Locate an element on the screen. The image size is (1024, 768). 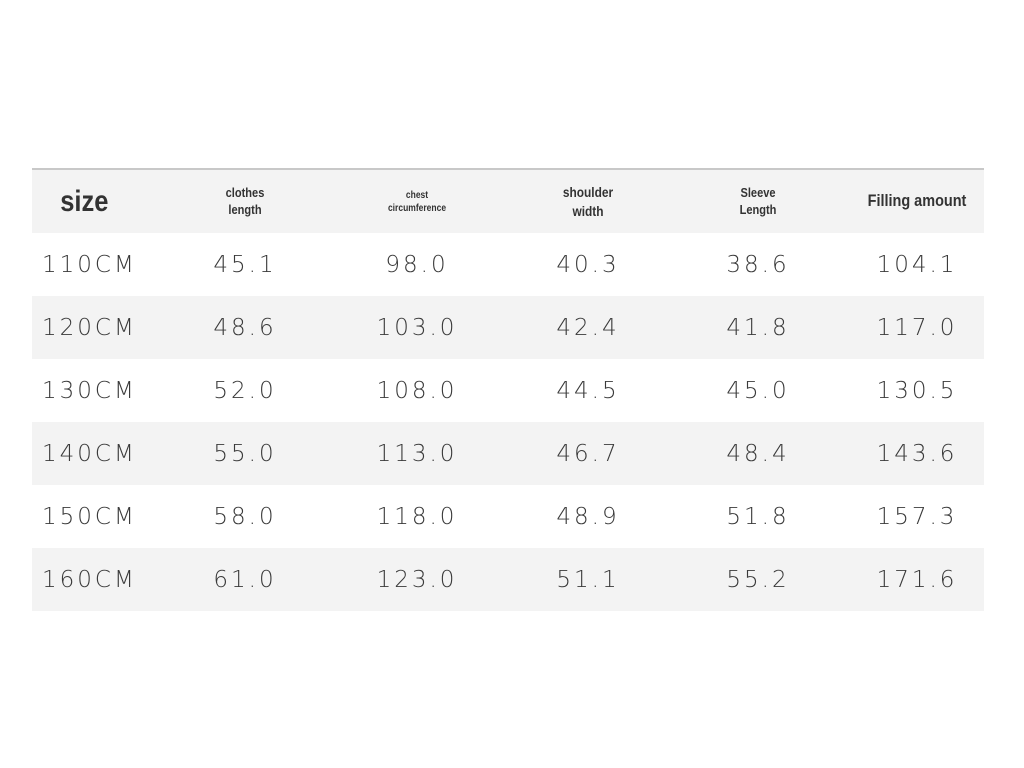
table-cell: 48.4 is located at coordinates (758, 453).